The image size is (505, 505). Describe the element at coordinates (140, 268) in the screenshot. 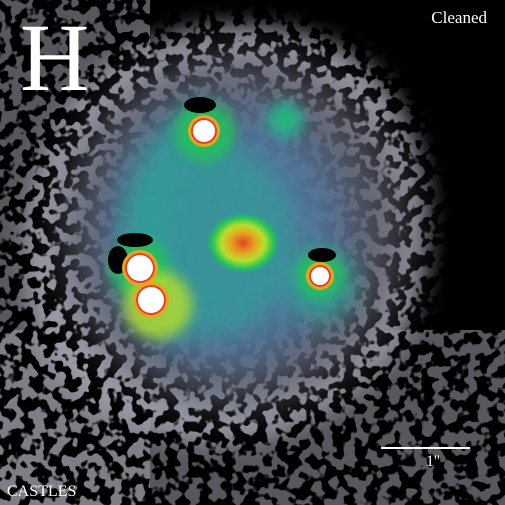

I see `quasar-image-b` at that location.